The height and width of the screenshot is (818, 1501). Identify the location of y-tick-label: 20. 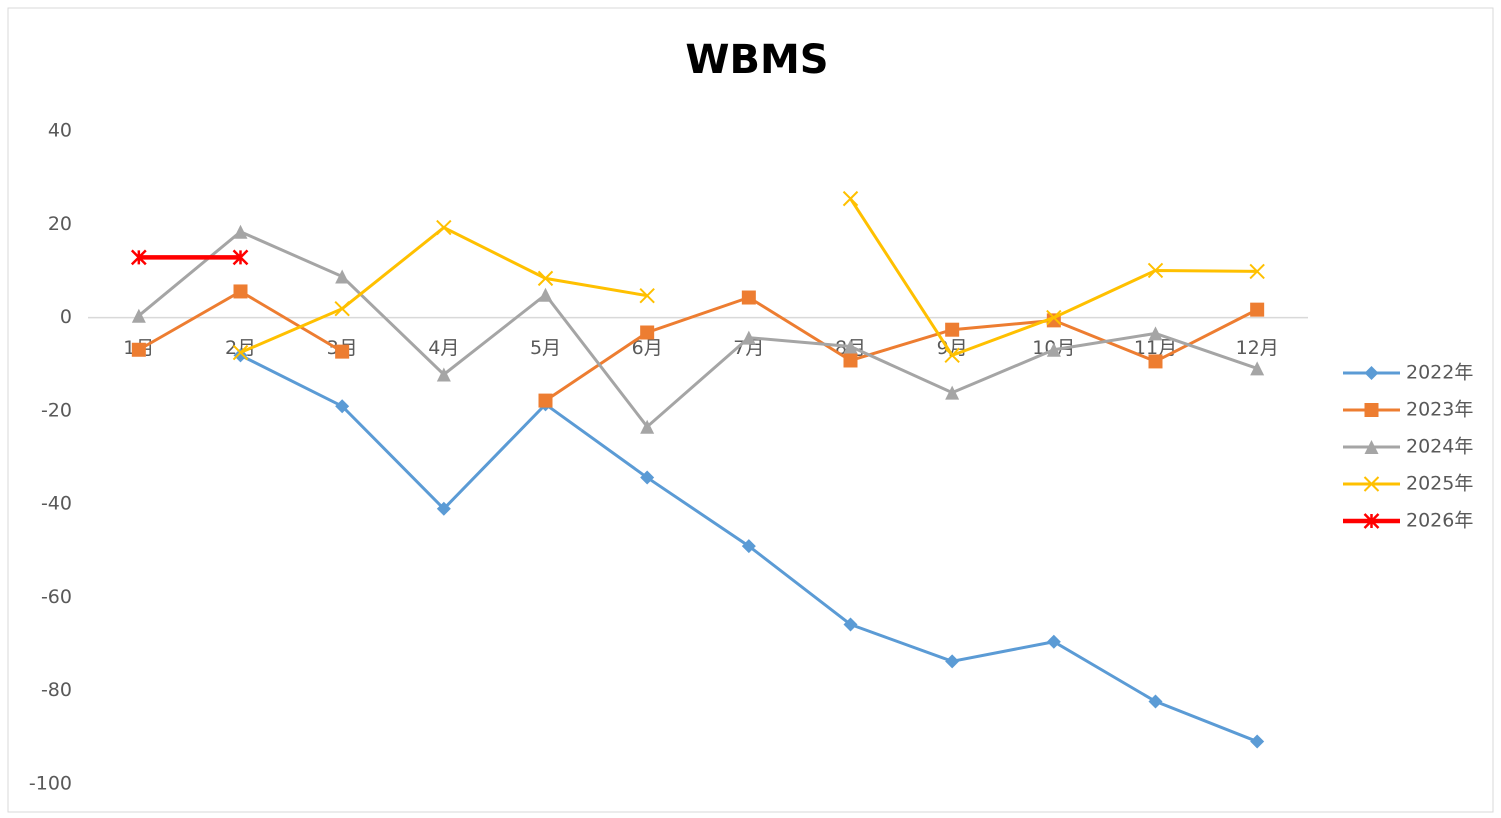
(60, 224).